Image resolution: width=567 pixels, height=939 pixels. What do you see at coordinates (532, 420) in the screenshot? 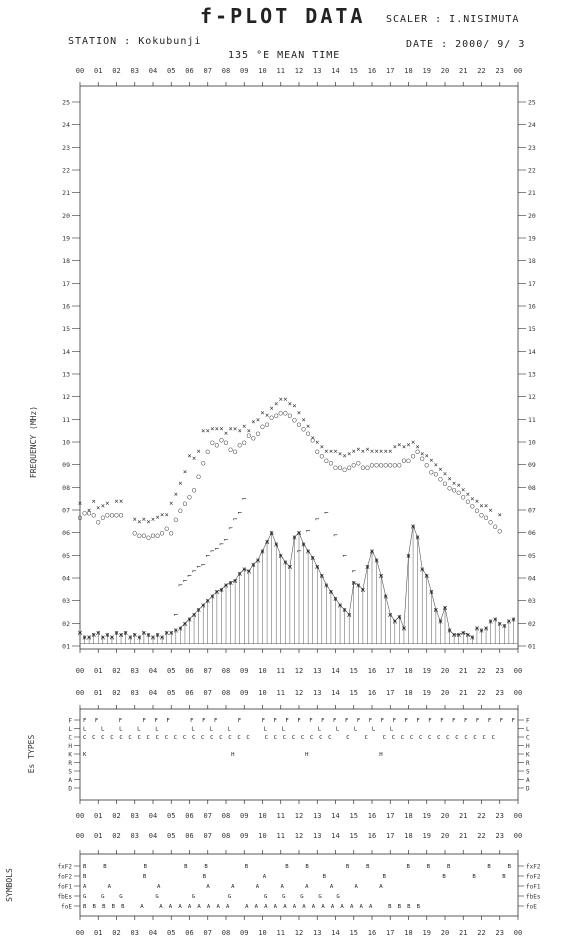
I see `y-tick-label: 11` at bounding box center [532, 420].